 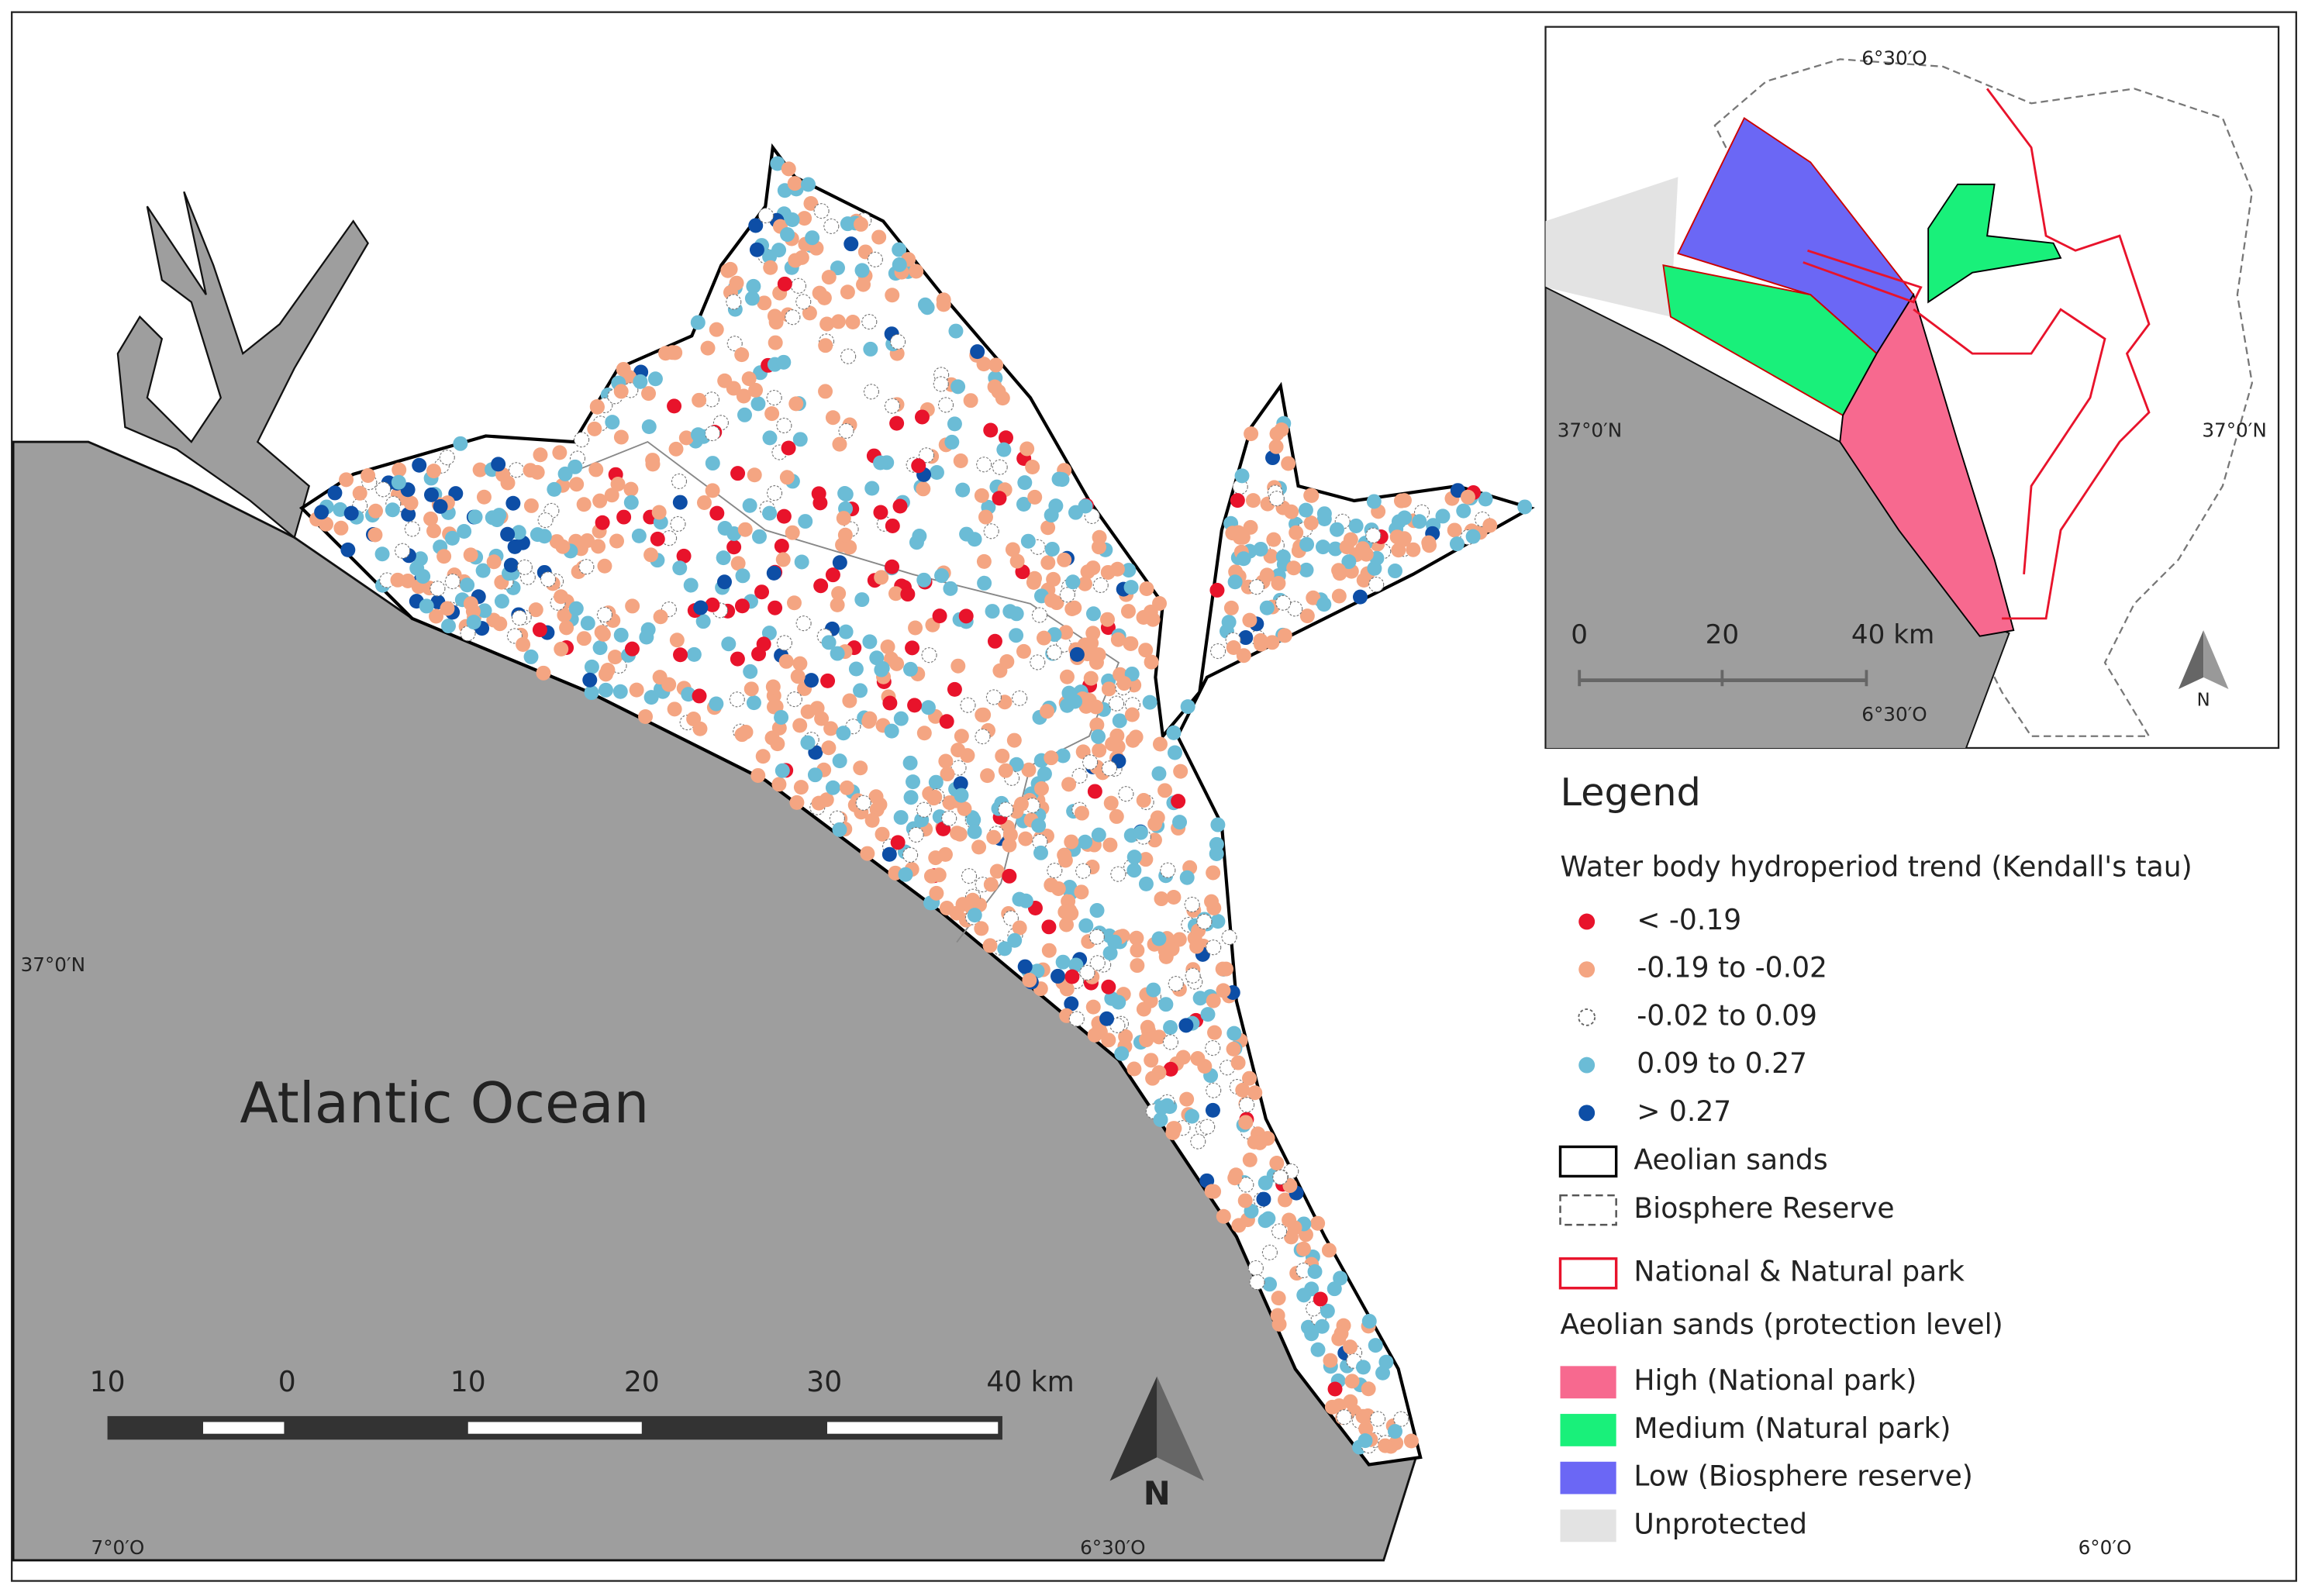 What do you see at coordinates (1799, 1272) in the screenshot?
I see `legend-label: National & Natural park` at bounding box center [1799, 1272].